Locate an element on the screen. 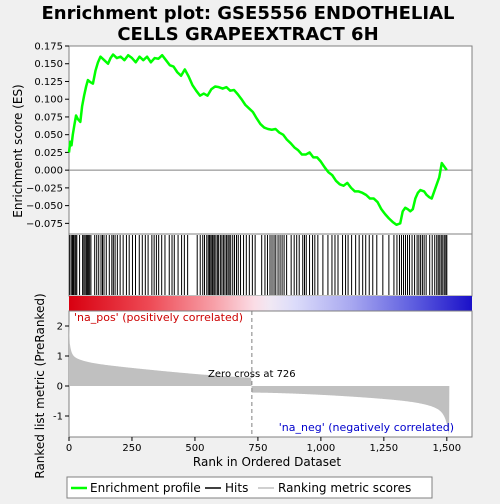  es-y-tick-label: 0.175 is located at coordinates (48, 47).